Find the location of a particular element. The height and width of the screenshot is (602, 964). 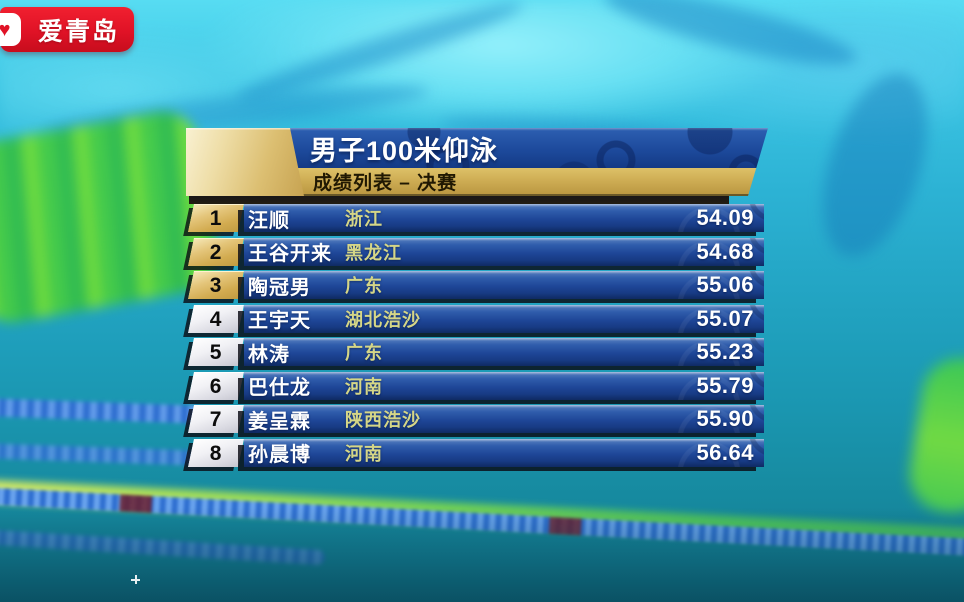

result-bar: 林涛 广东 55.23 is located at coordinates (504, 352).